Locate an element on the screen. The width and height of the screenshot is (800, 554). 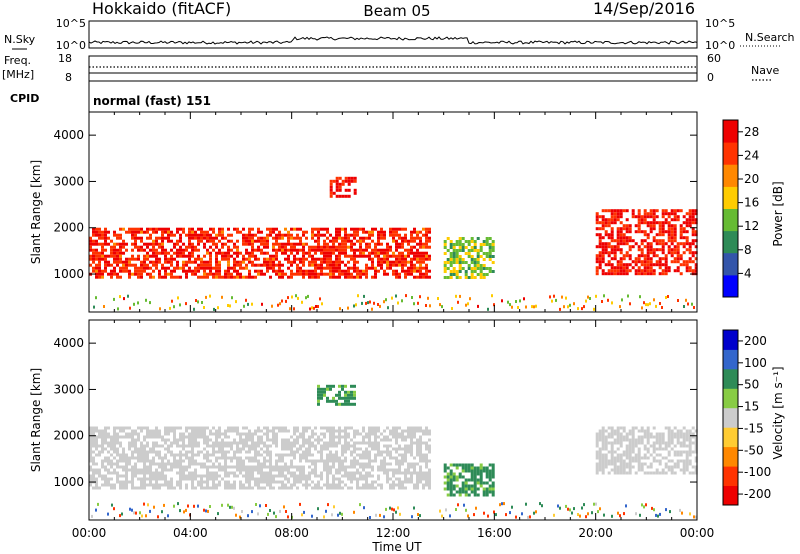
y-tick-label: 2000 is located at coordinates (68, 228).